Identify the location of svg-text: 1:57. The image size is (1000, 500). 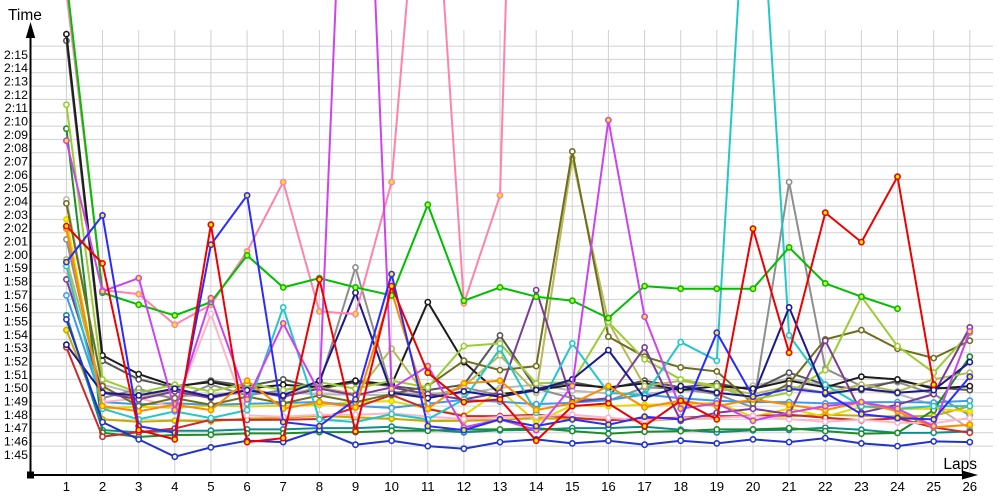
(16, 295).